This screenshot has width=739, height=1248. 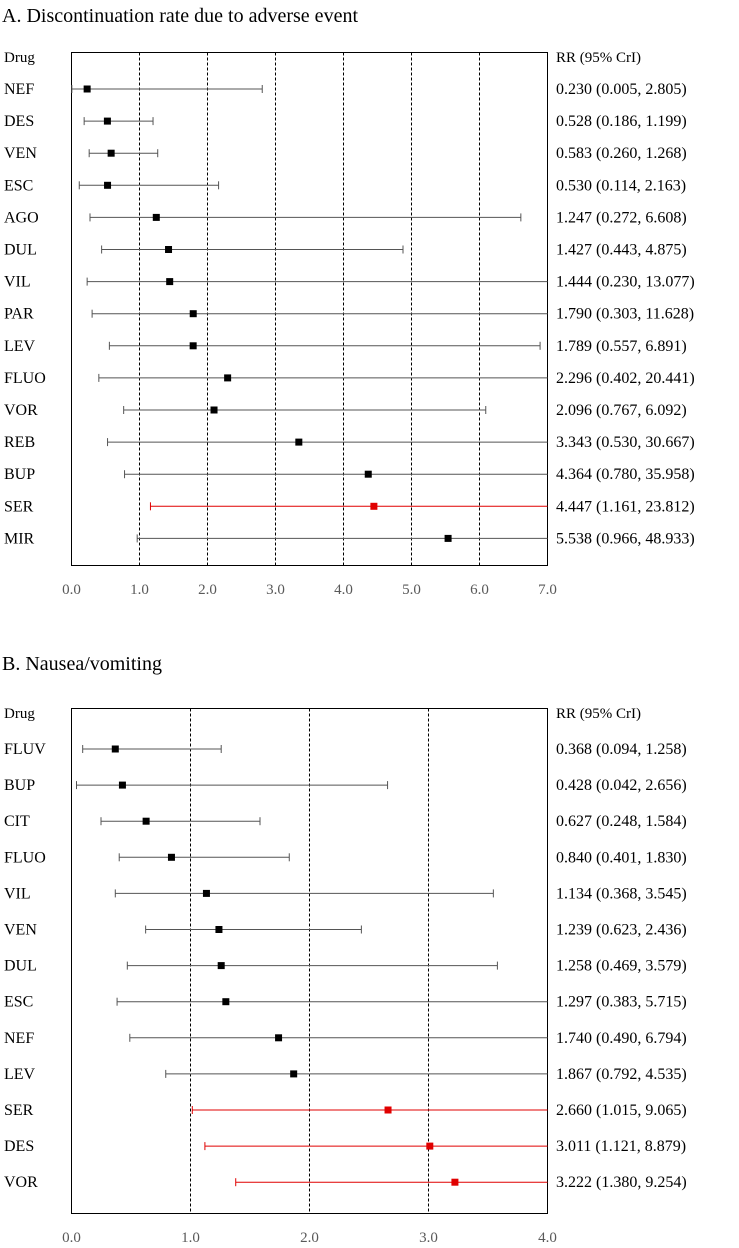 I want to click on drug-label: NEF, so click(x=19, y=89).